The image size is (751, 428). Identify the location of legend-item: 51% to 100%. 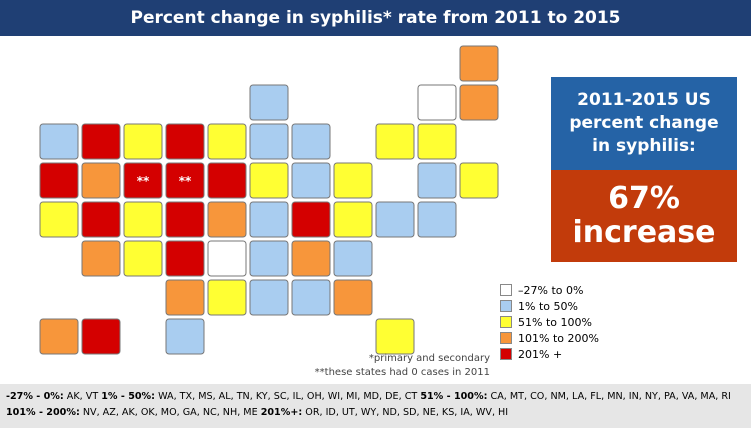
(549, 322).